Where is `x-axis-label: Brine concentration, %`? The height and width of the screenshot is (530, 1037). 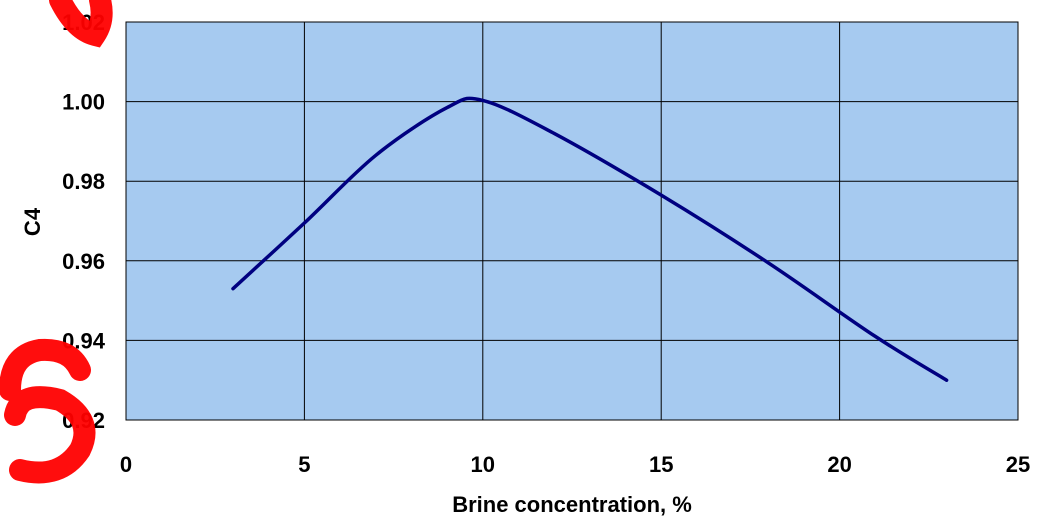
x-axis-label: Brine concentration, % is located at coordinates (572, 504).